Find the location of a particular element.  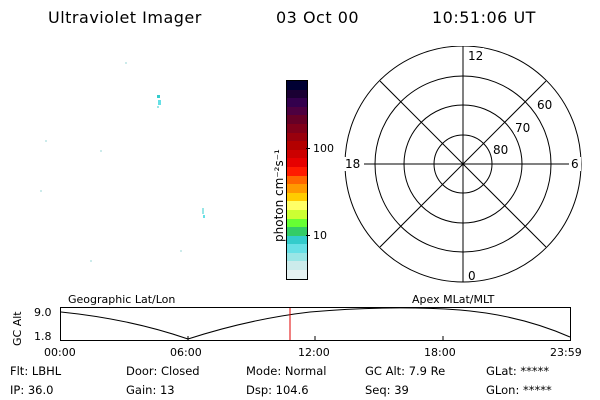

mode-value: Mode: Normal is located at coordinates (286, 371).